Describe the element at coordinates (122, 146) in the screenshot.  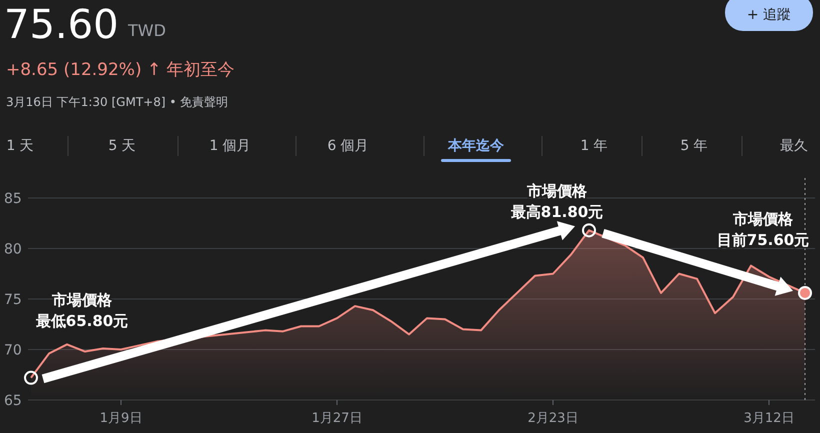
I see `text: 5 天` at that location.